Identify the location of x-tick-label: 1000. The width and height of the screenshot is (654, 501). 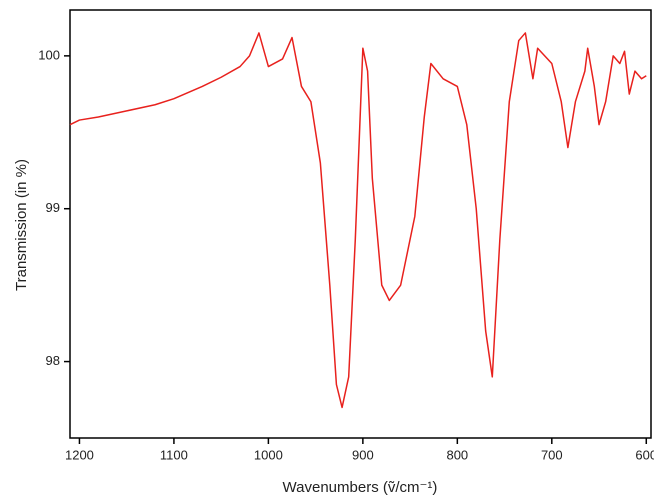
(268, 454).